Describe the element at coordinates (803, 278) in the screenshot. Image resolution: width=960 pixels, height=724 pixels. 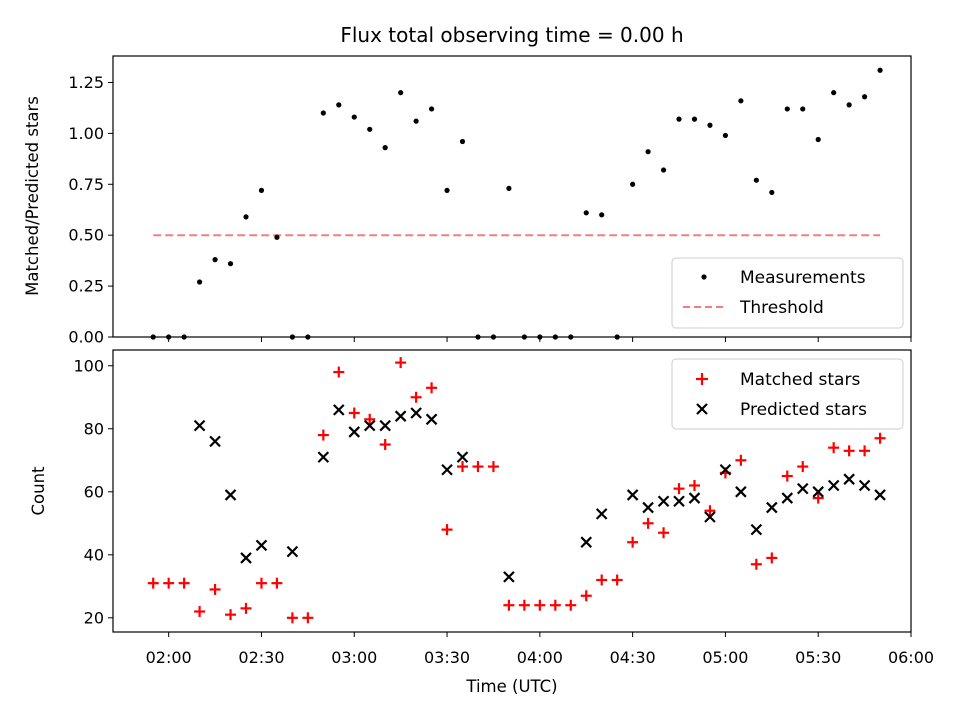
I see `legend-measurements-label: Measurements` at that location.